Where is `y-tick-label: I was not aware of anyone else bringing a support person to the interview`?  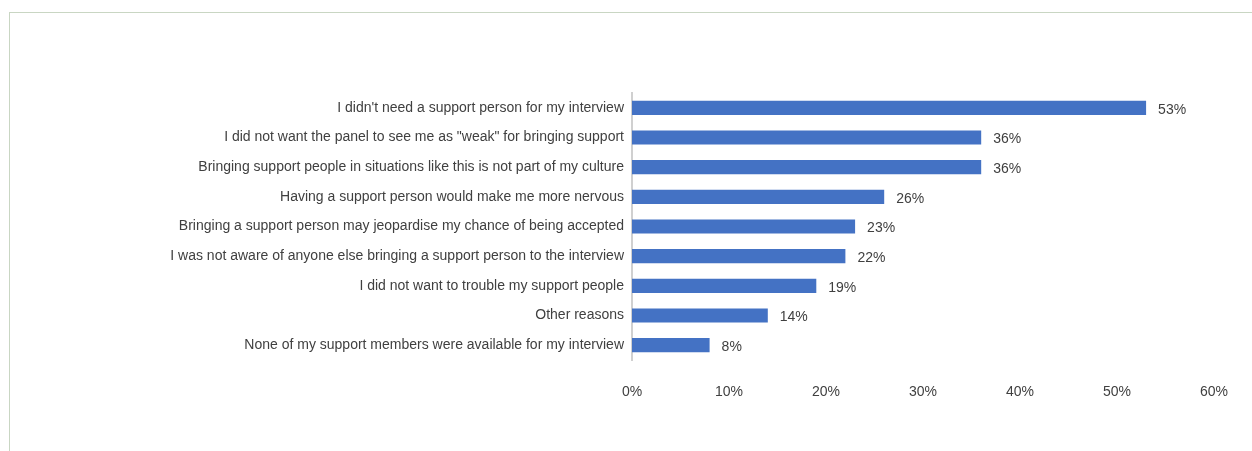
y-tick-label: I was not aware of anyone else bringing a support person to the interview is located at coordinates (397, 255).